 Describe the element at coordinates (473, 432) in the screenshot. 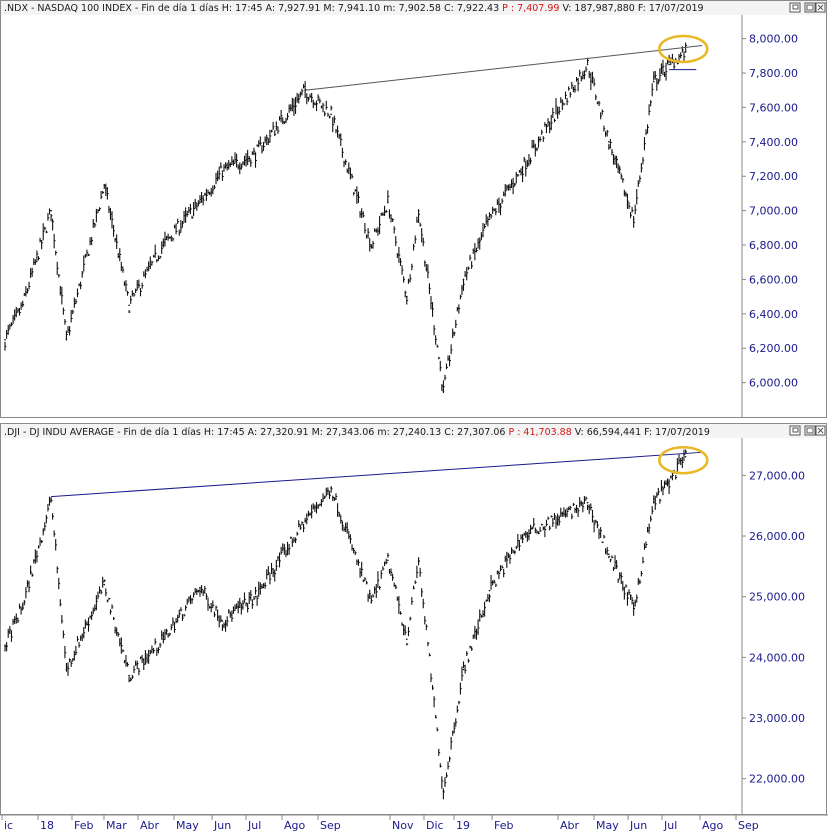

I see `header-field: C: 27,307.06` at that location.